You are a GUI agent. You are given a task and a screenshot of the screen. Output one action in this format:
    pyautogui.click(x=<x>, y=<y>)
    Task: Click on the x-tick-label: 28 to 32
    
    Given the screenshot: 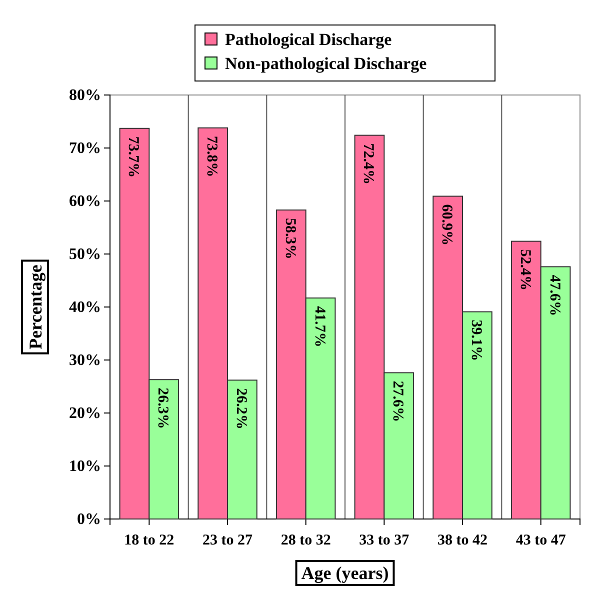 What is the action you would take?
    pyautogui.click(x=305, y=540)
    